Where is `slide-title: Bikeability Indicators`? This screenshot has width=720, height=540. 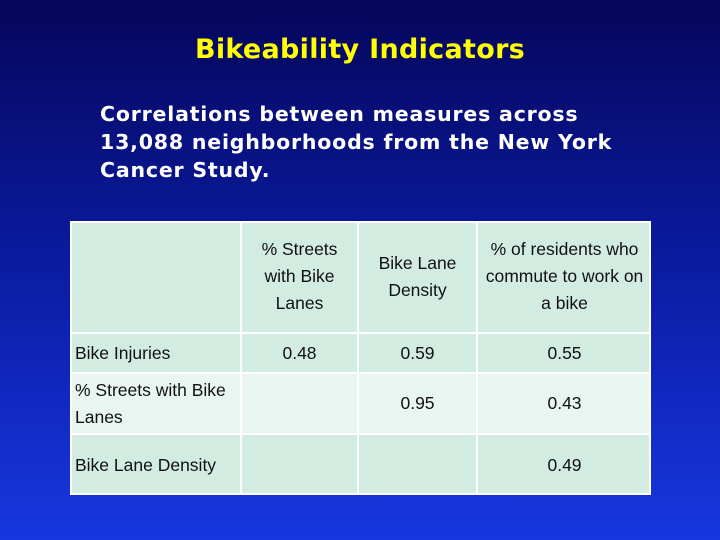
slide-title: Bikeability Indicators is located at coordinates (360, 49).